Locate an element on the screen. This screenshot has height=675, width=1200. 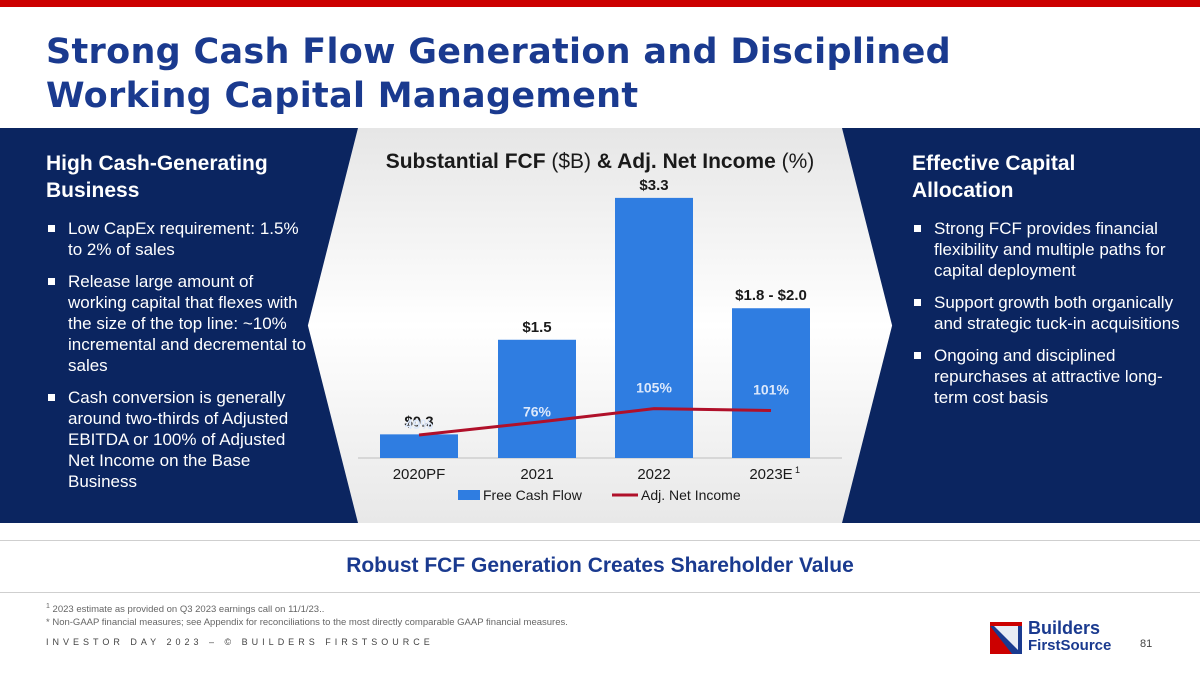
left-panel-heading: High Cash-Generating Business is located at coordinates (191, 177).